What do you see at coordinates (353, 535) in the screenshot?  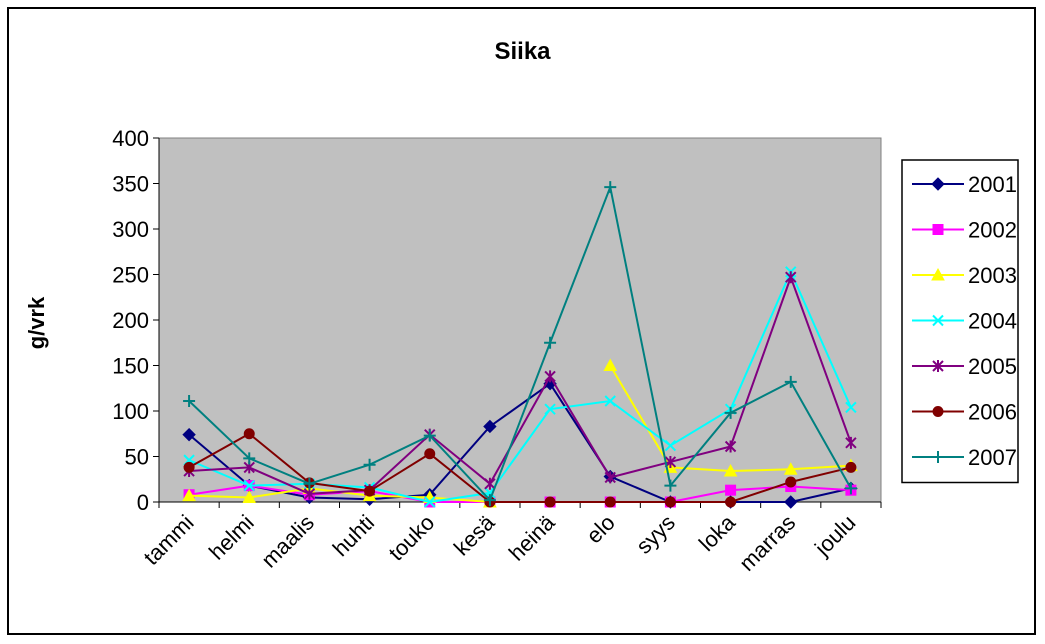 I see `x-tick-label: huhti` at bounding box center [353, 535].